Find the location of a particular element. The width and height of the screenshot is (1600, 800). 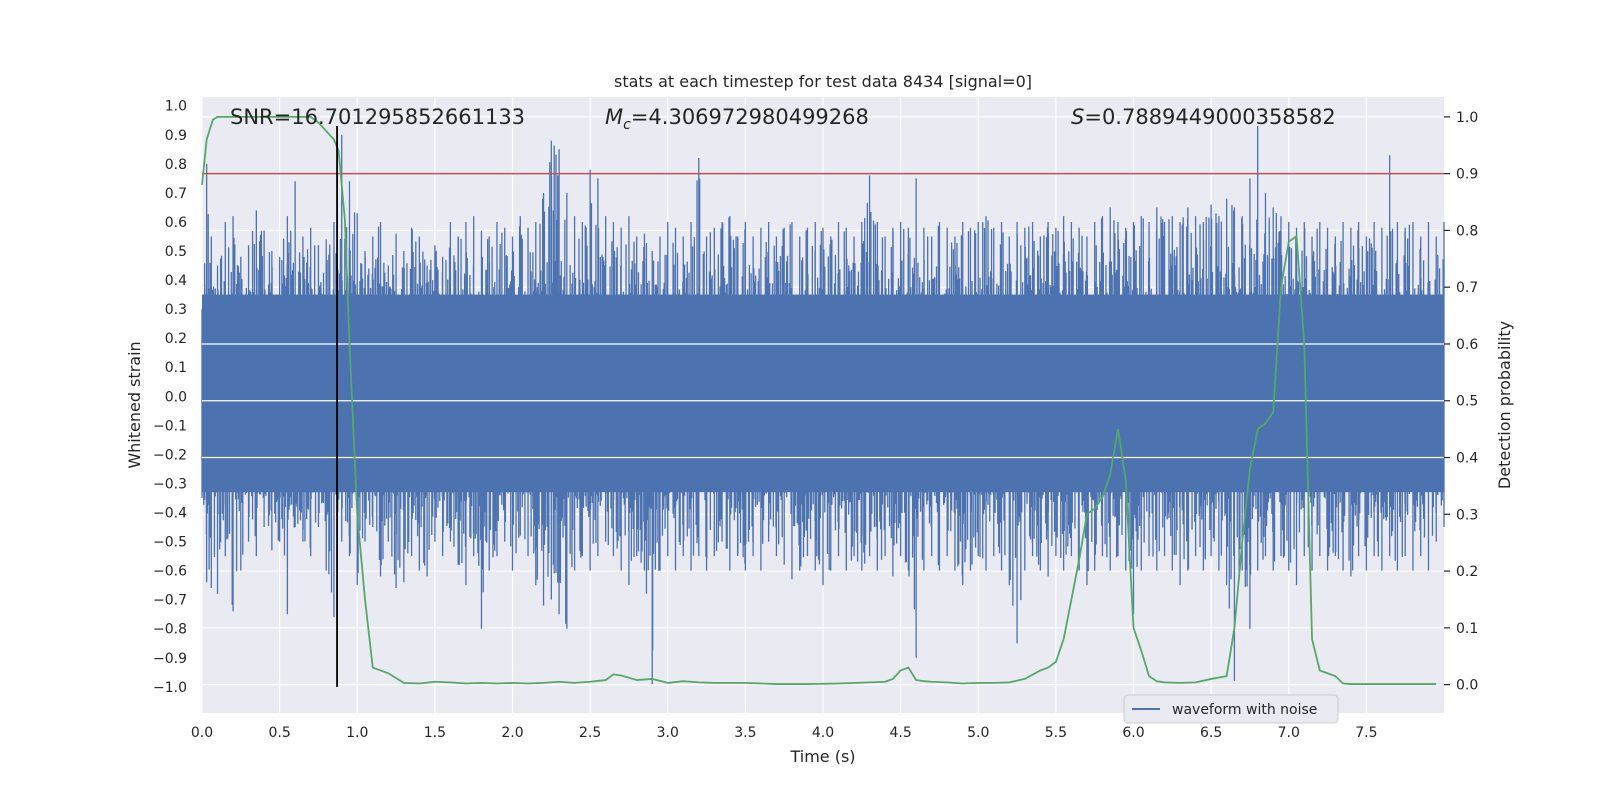

y-left-tick-label: 0.4 is located at coordinates (176, 281).